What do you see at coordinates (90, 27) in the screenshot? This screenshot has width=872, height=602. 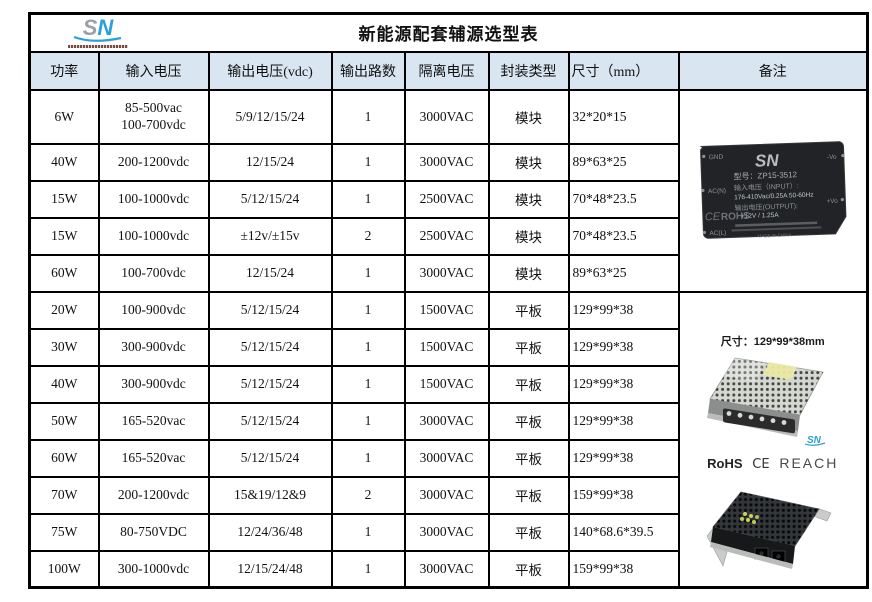 I see `logo-letter-s: S` at bounding box center [90, 27].